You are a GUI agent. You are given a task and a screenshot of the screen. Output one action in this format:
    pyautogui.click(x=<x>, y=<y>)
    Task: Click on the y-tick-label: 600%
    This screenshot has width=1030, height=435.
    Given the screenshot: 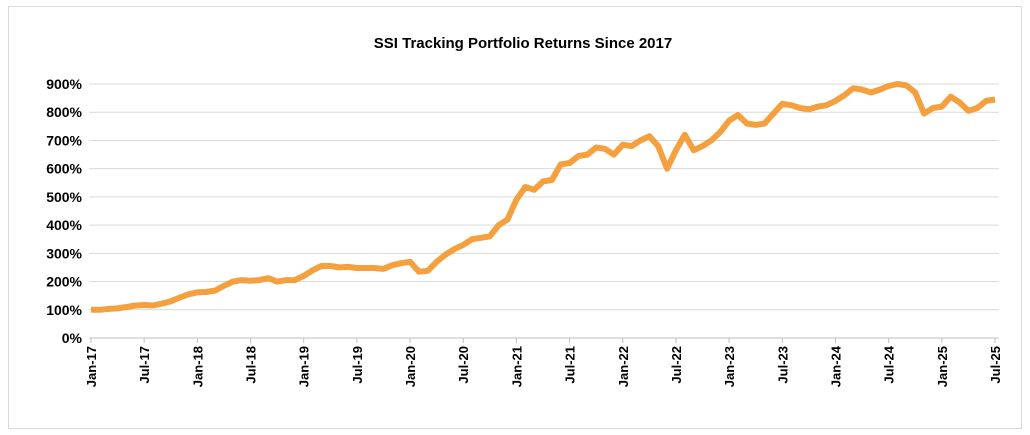 What is the action you would take?
    pyautogui.click(x=64, y=169)
    